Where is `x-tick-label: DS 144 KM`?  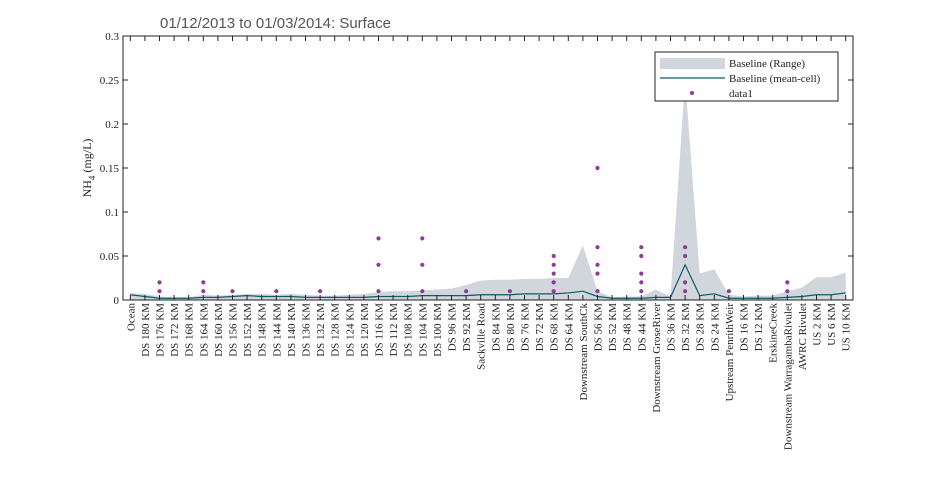
x-tick-label: DS 144 KM is located at coordinates (277, 330).